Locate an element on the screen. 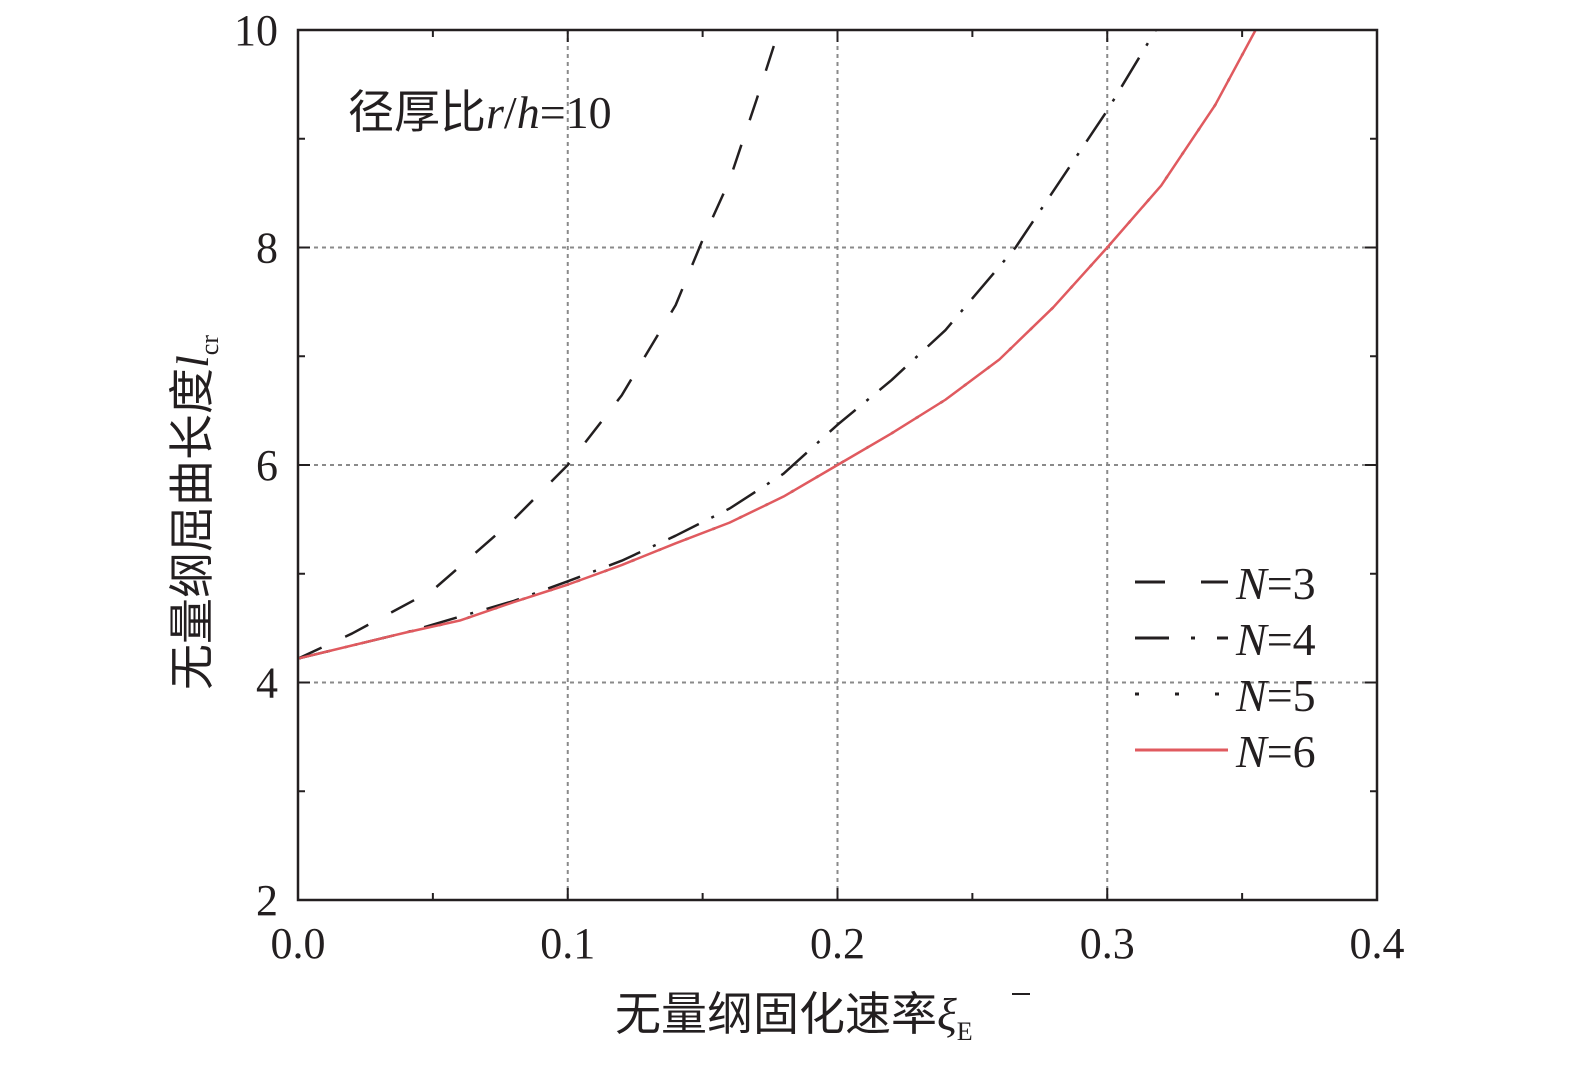  legend-label: N=3 is located at coordinates (1275, 583).